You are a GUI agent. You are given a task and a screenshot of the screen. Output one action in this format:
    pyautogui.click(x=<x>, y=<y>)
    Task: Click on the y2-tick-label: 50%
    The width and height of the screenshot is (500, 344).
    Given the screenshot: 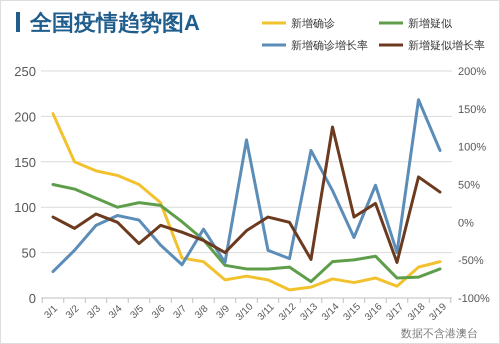 What is the action you would take?
    pyautogui.click(x=469, y=186)
    